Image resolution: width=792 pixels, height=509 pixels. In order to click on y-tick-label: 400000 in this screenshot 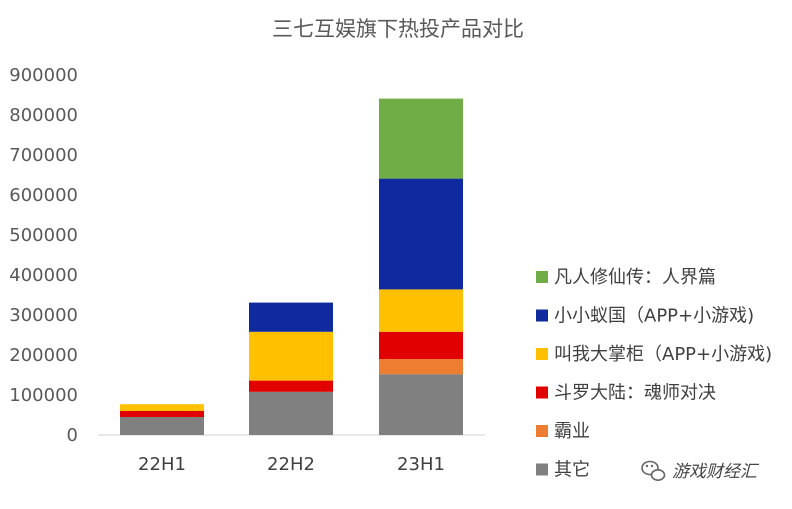, I will do `click(43, 275)`.